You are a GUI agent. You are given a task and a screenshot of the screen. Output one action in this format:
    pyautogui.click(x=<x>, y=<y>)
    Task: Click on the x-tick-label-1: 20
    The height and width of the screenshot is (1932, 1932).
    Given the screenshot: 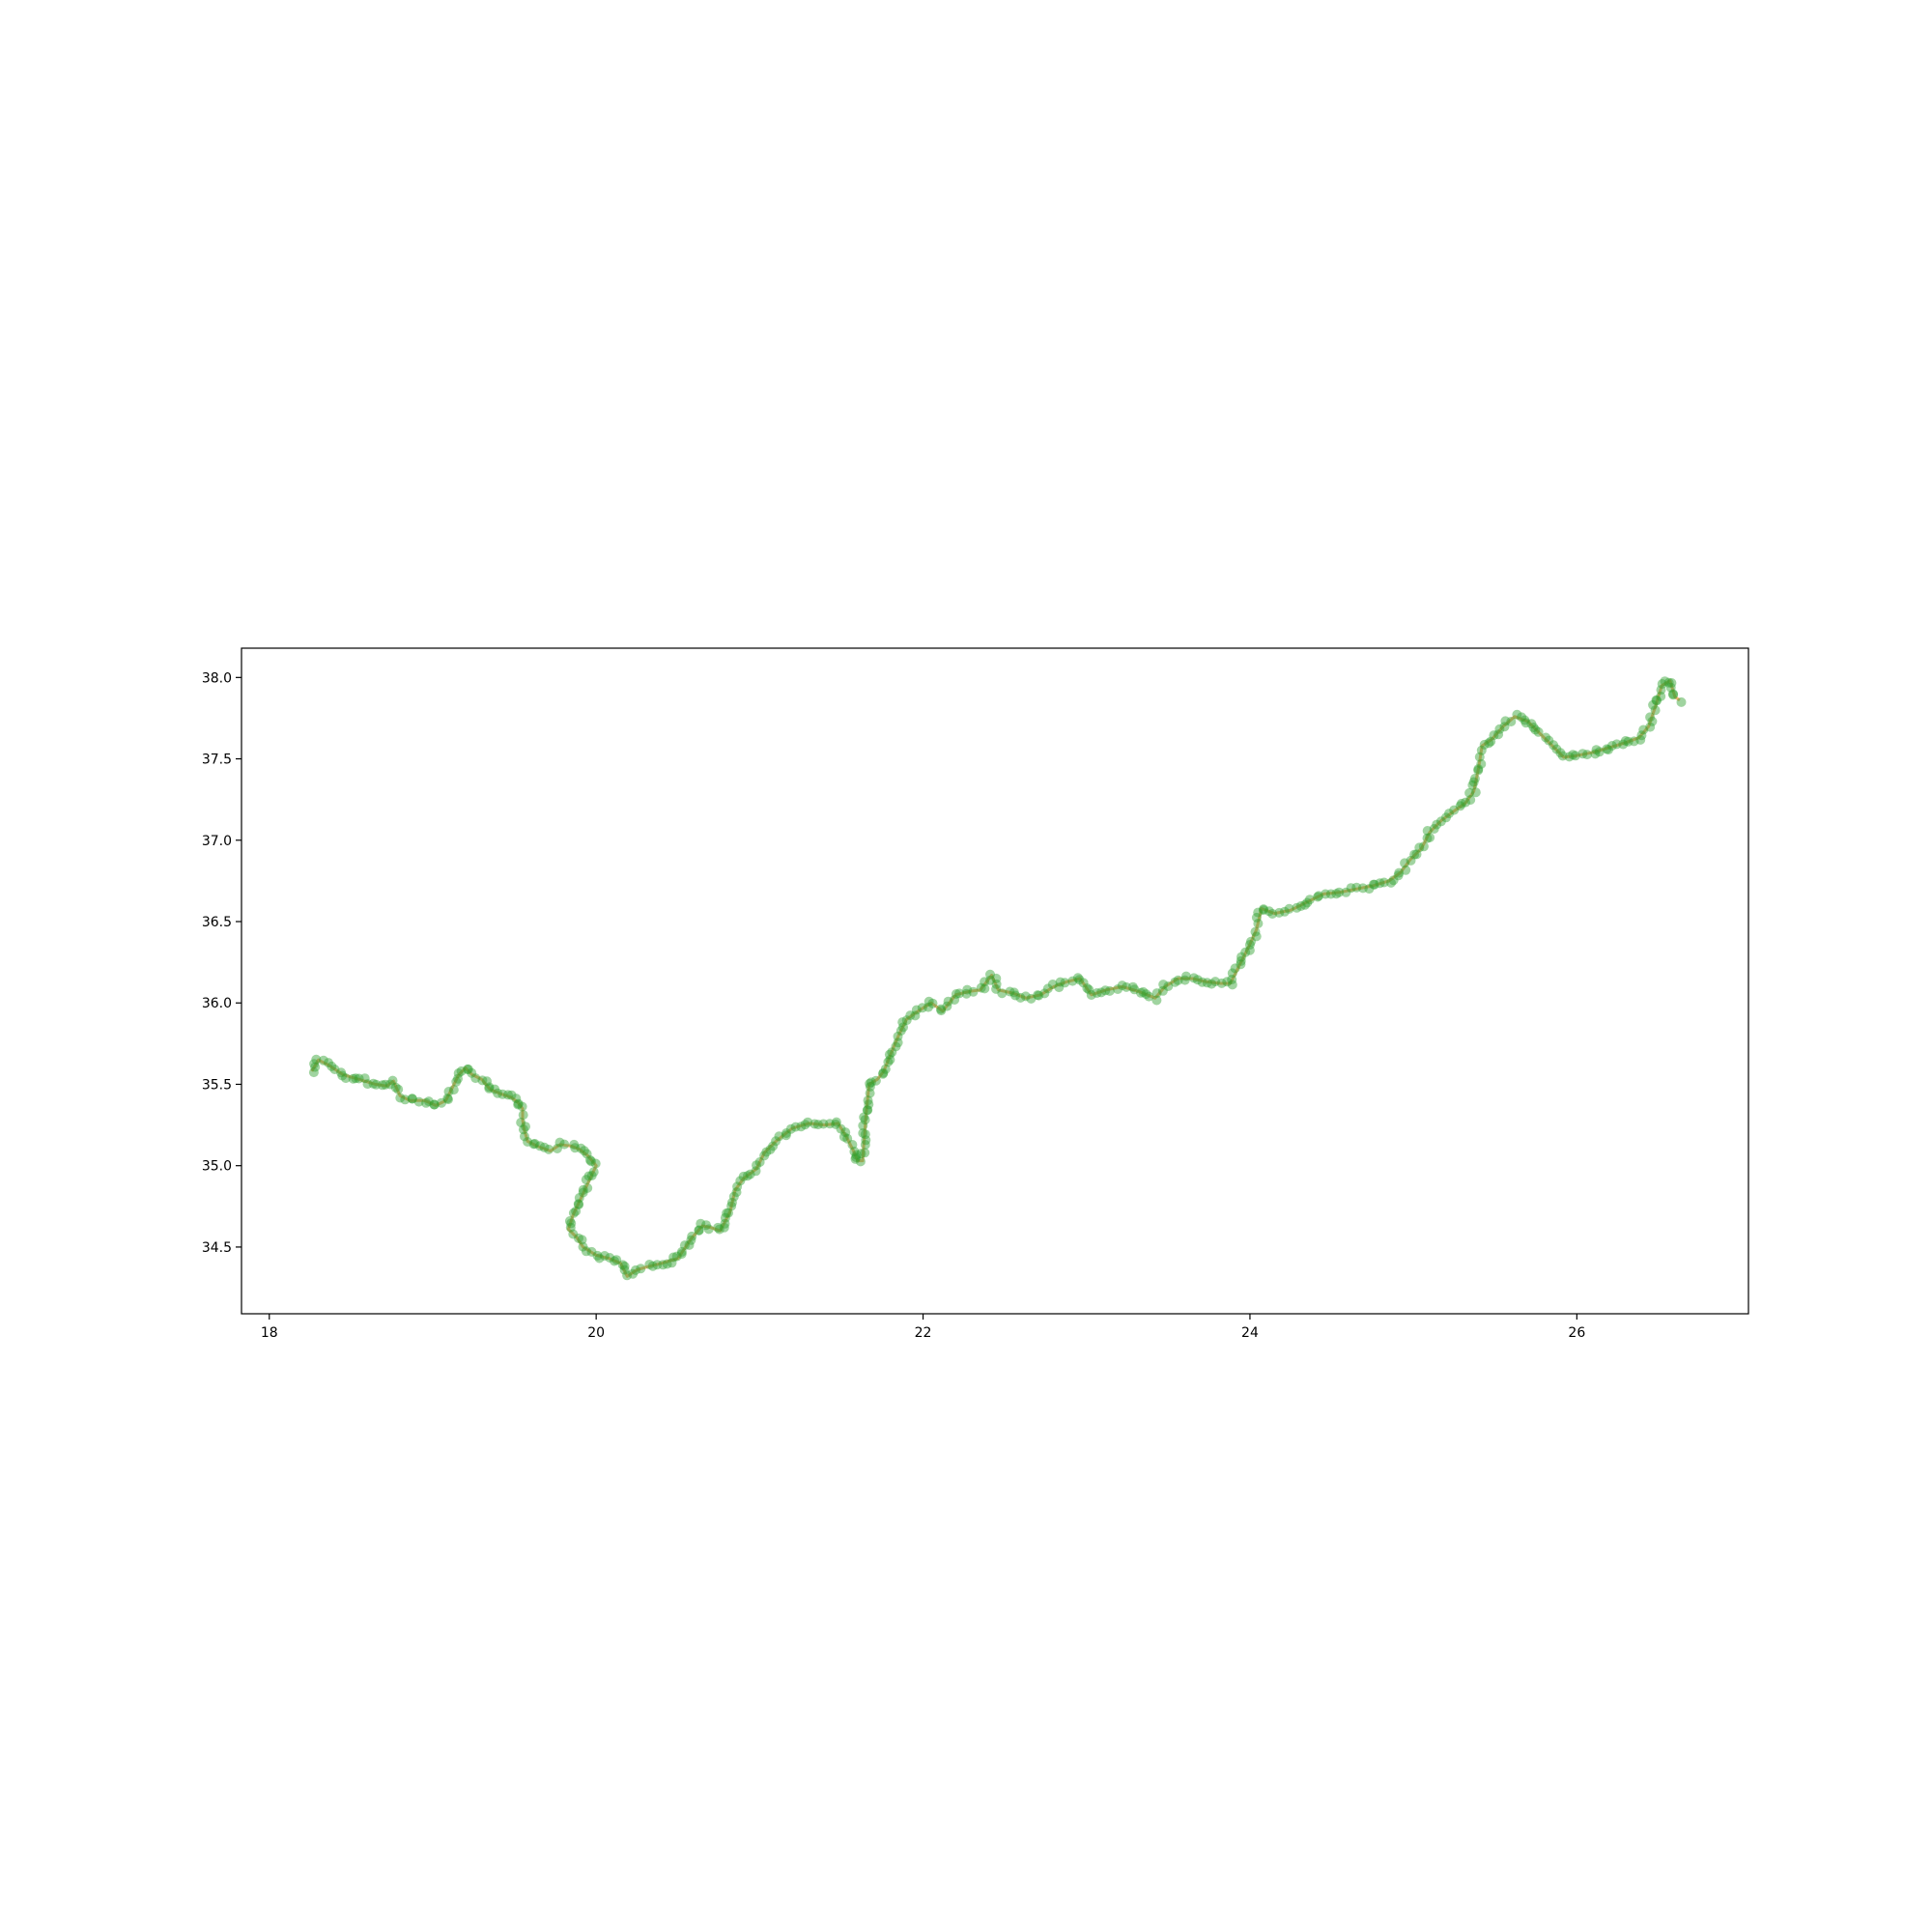 What is the action you would take?
    pyautogui.click(x=596, y=1333)
    